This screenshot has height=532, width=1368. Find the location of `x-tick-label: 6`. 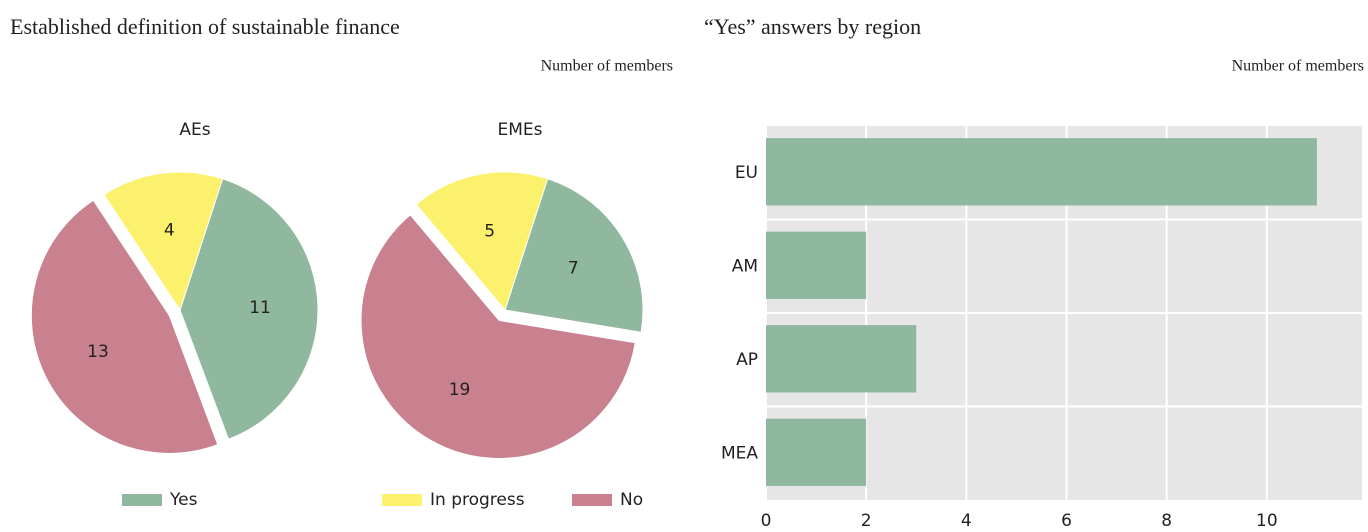

x-tick-label: 6 is located at coordinates (1066, 521).